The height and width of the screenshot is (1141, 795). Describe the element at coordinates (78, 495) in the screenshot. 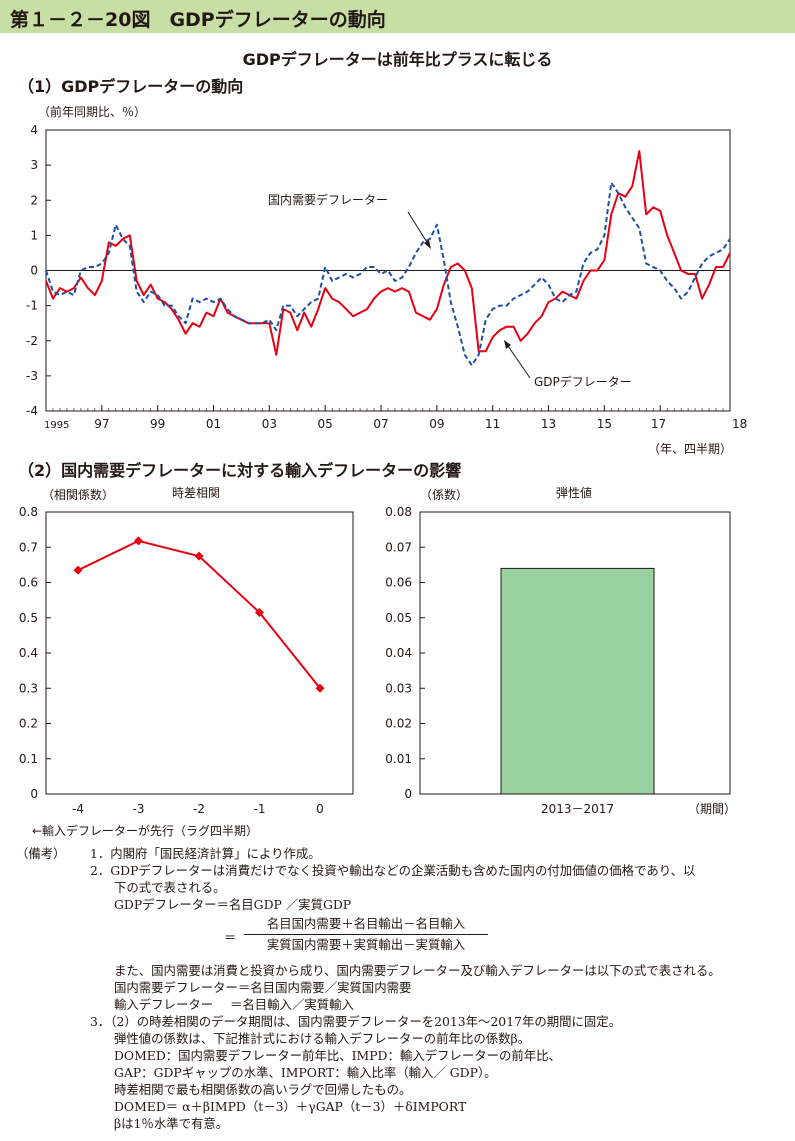

I see `corr-y-unit: （相関係数）` at that location.